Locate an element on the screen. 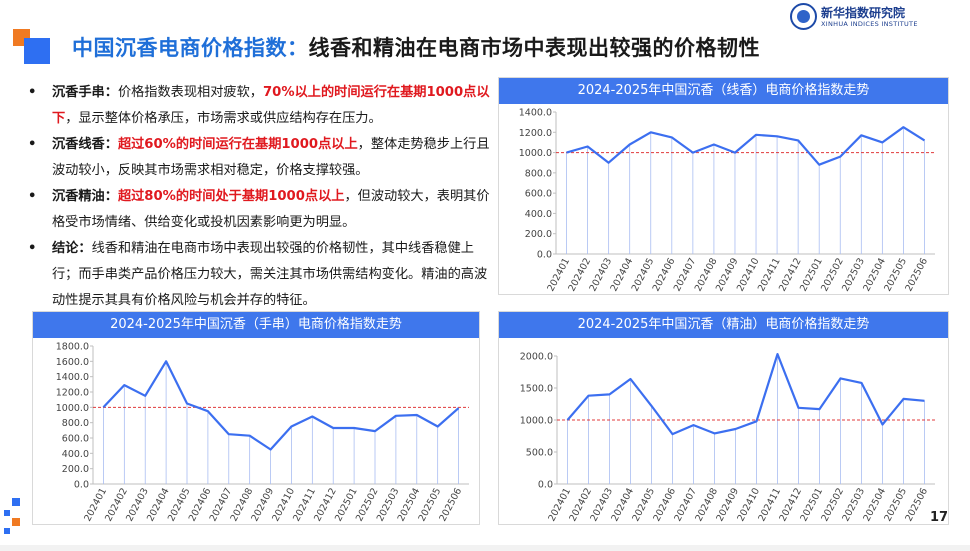  finding-head: 沉香线香： is located at coordinates (85, 144).